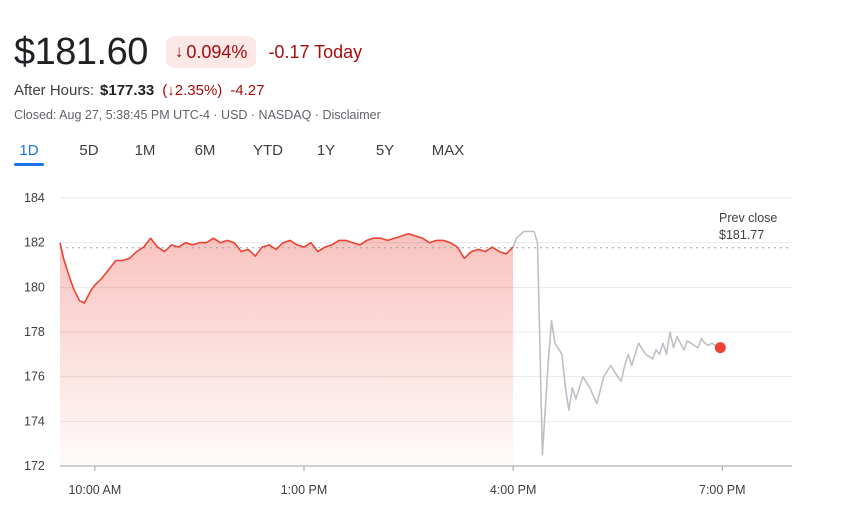 The width and height of the screenshot is (861, 512). Describe the element at coordinates (247, 90) in the screenshot. I see `after-hours-change: -4.27` at that location.